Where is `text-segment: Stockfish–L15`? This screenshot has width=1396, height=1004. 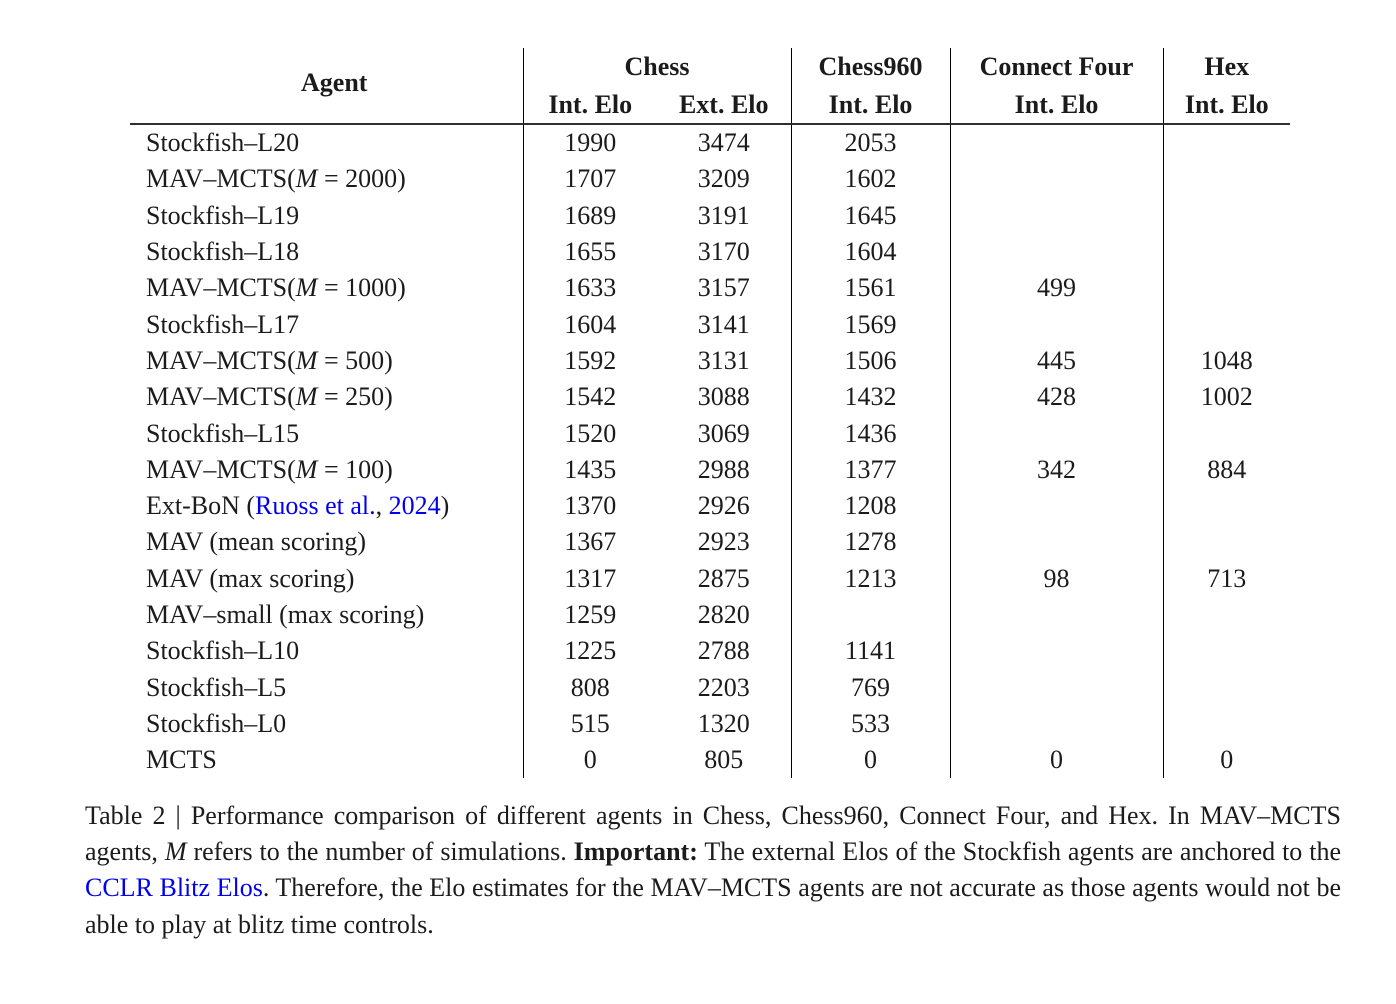
text-segment: Stockfish–L15 is located at coordinates (223, 433).